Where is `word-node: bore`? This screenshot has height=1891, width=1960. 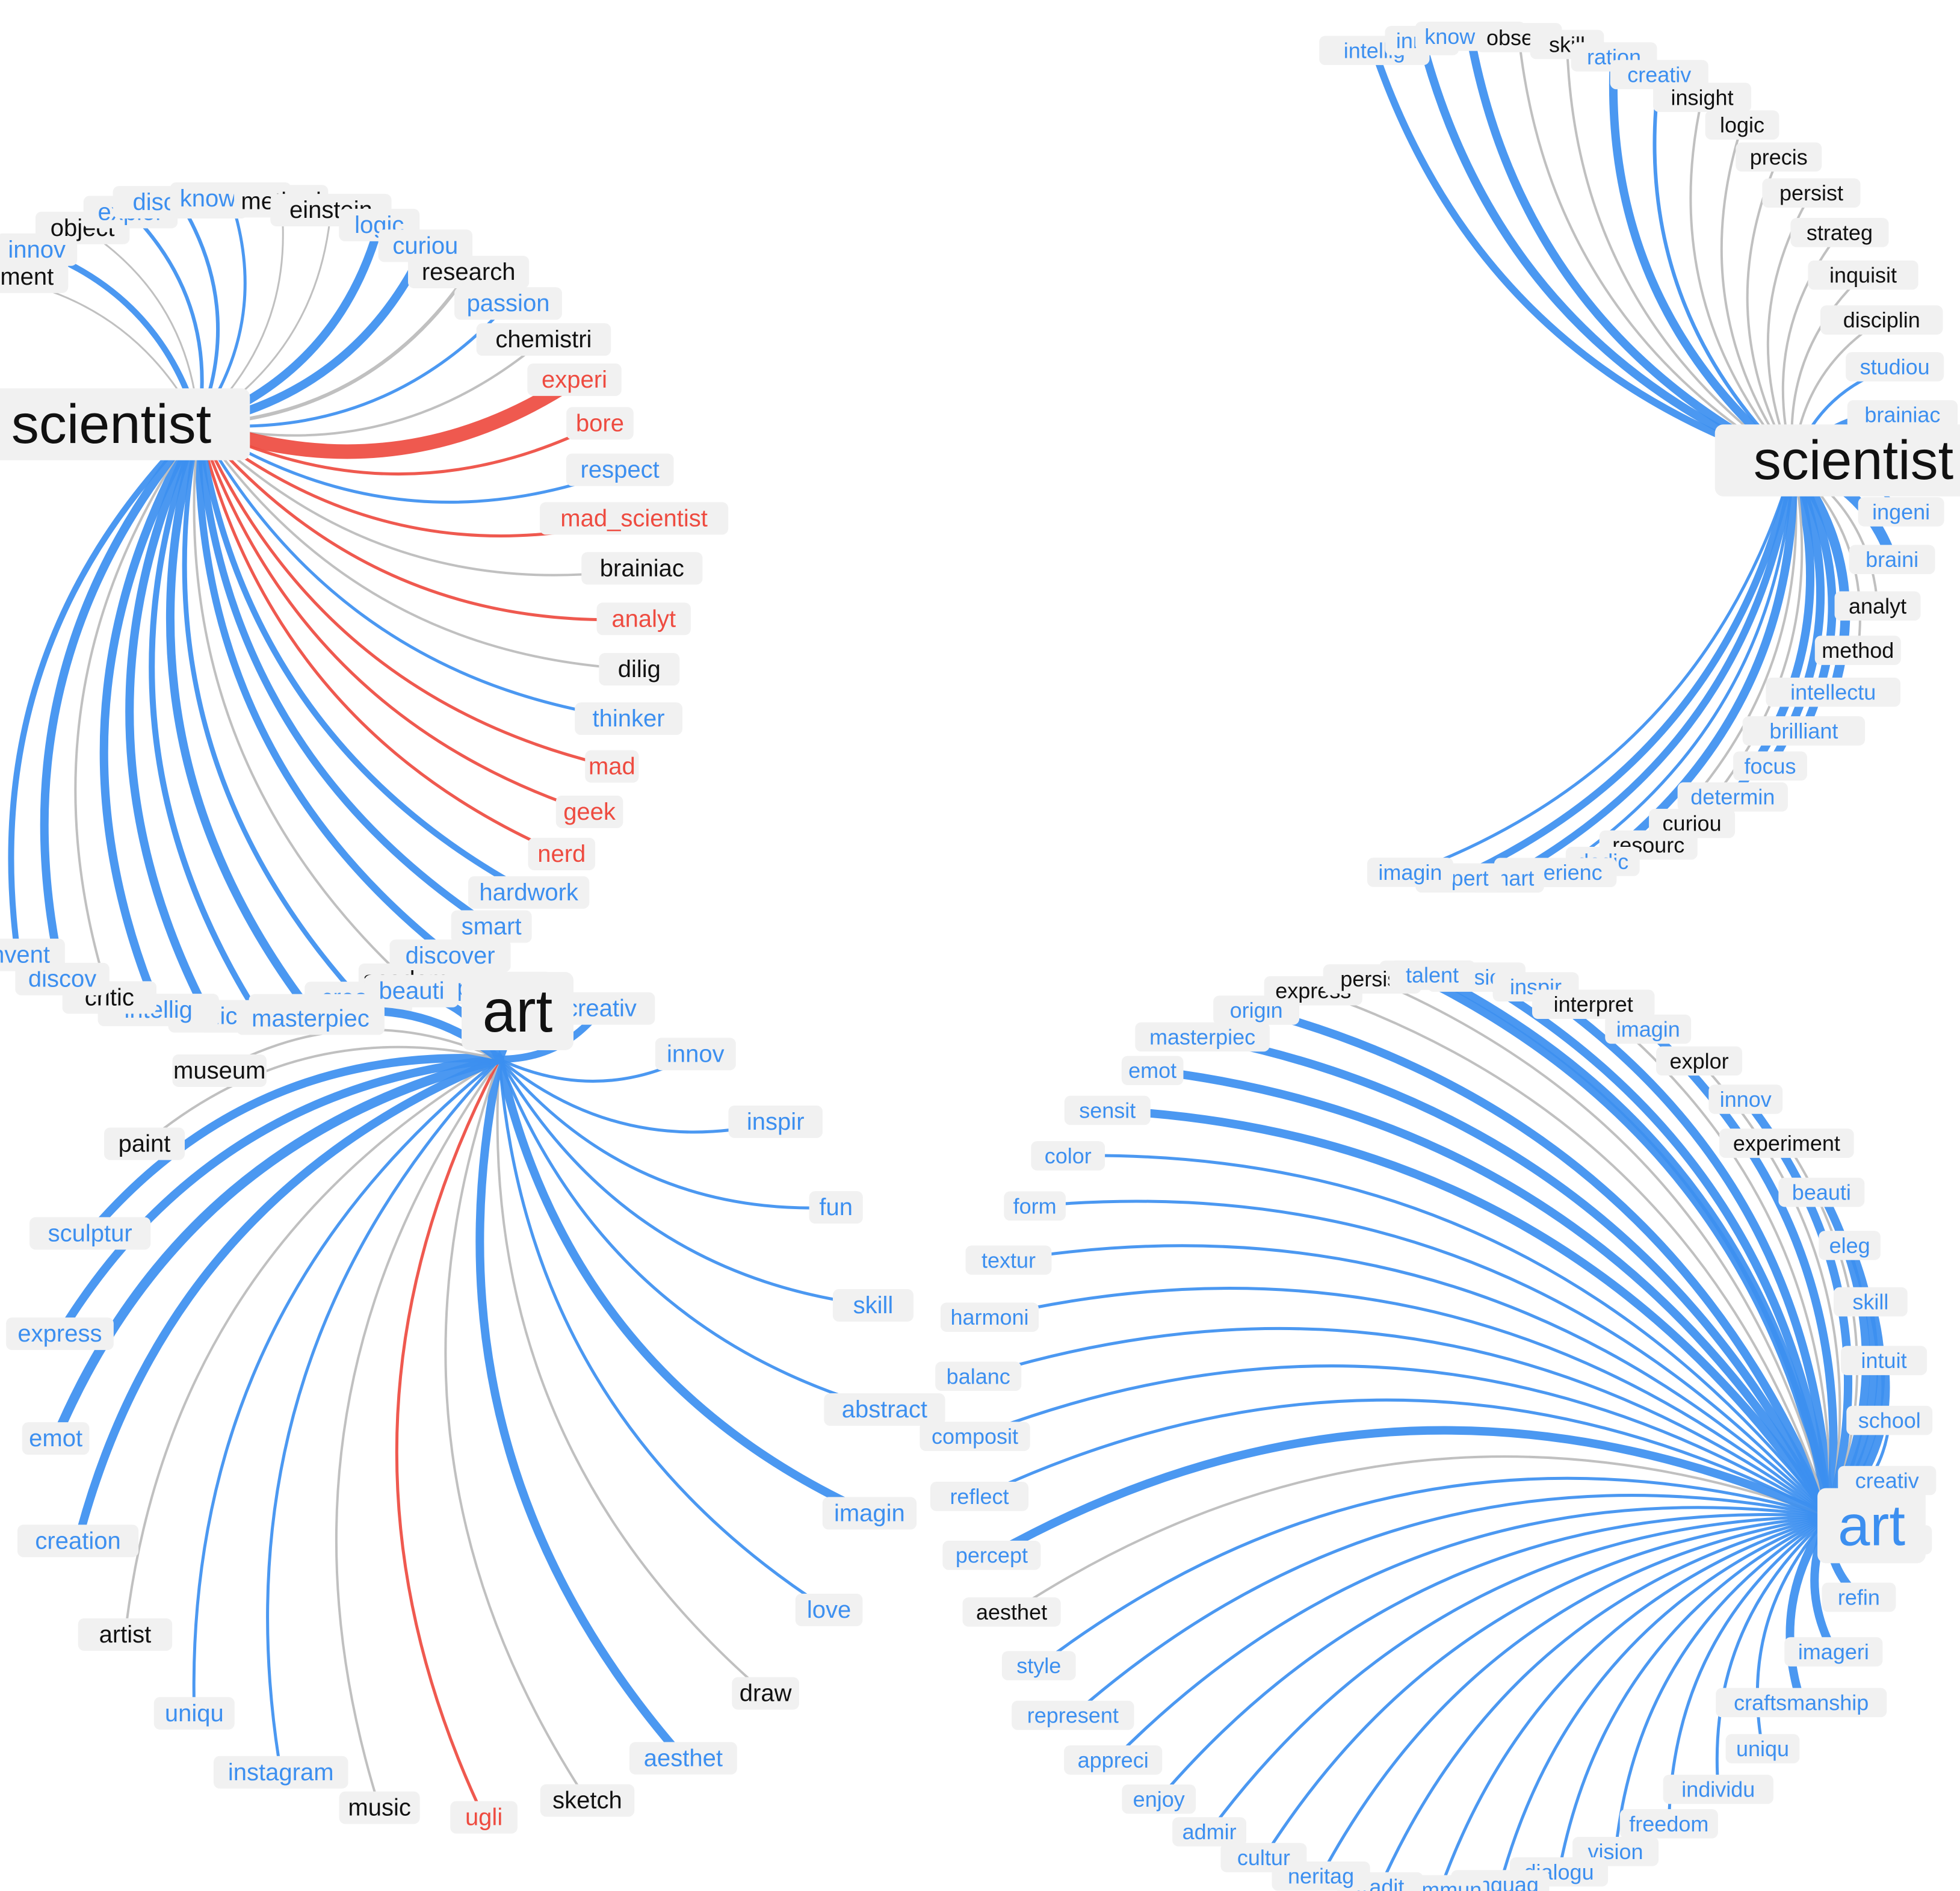 word-node: bore is located at coordinates (600, 423).